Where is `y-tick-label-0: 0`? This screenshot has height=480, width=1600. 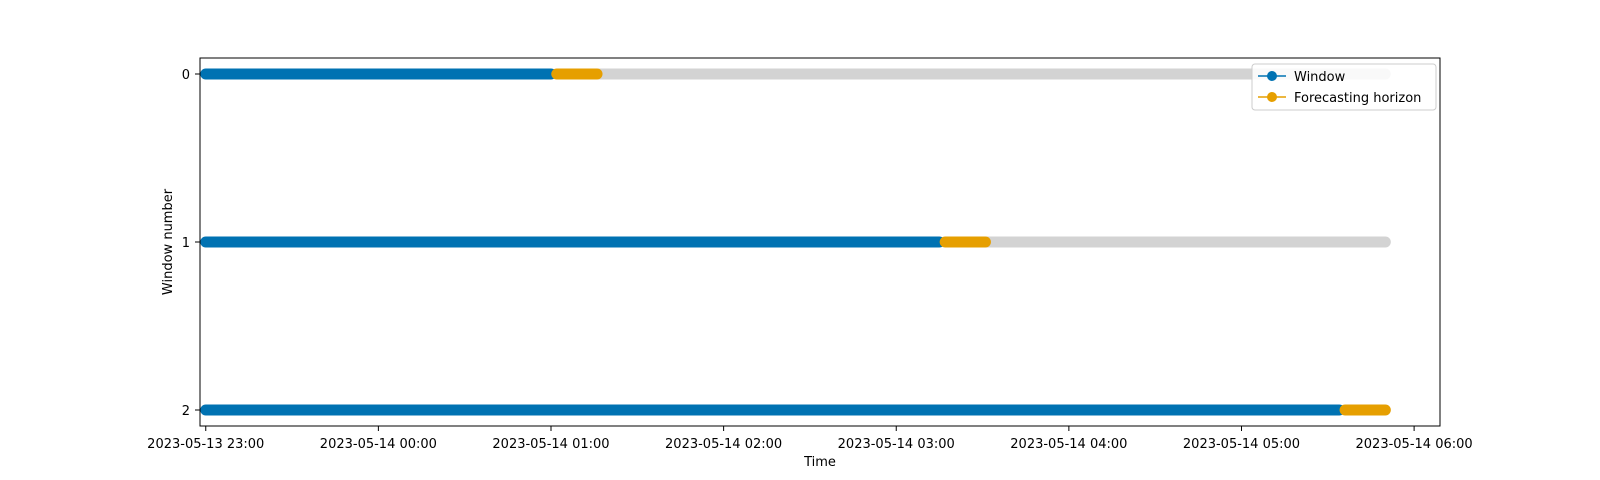
y-tick-label-0: 0 is located at coordinates (186, 75).